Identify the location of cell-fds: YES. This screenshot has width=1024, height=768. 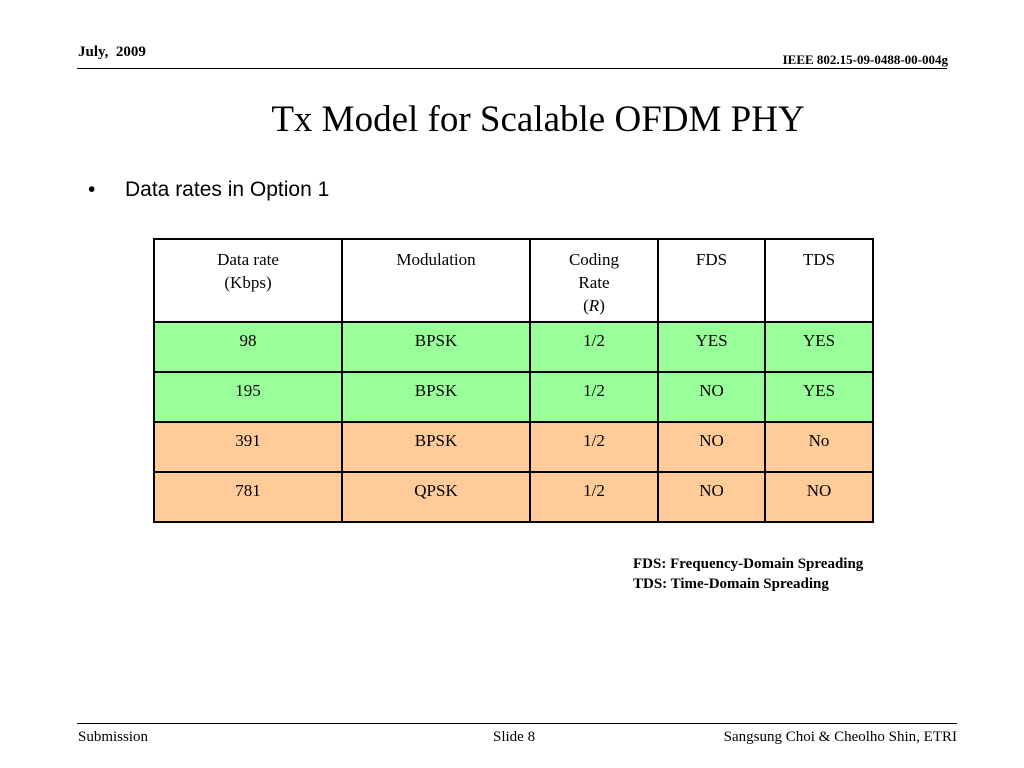
(711, 347).